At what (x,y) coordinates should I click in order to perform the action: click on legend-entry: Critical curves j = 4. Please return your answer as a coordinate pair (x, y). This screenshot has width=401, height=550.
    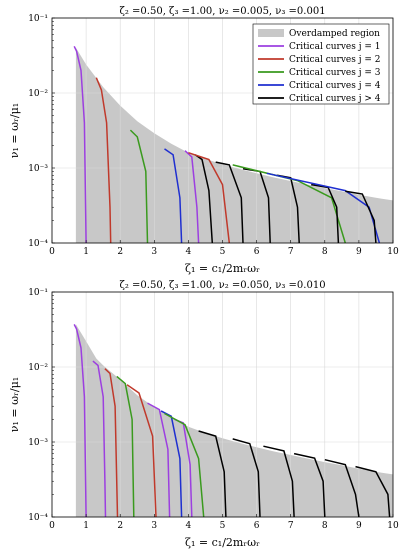
    Looking at the image, I should click on (335, 86).